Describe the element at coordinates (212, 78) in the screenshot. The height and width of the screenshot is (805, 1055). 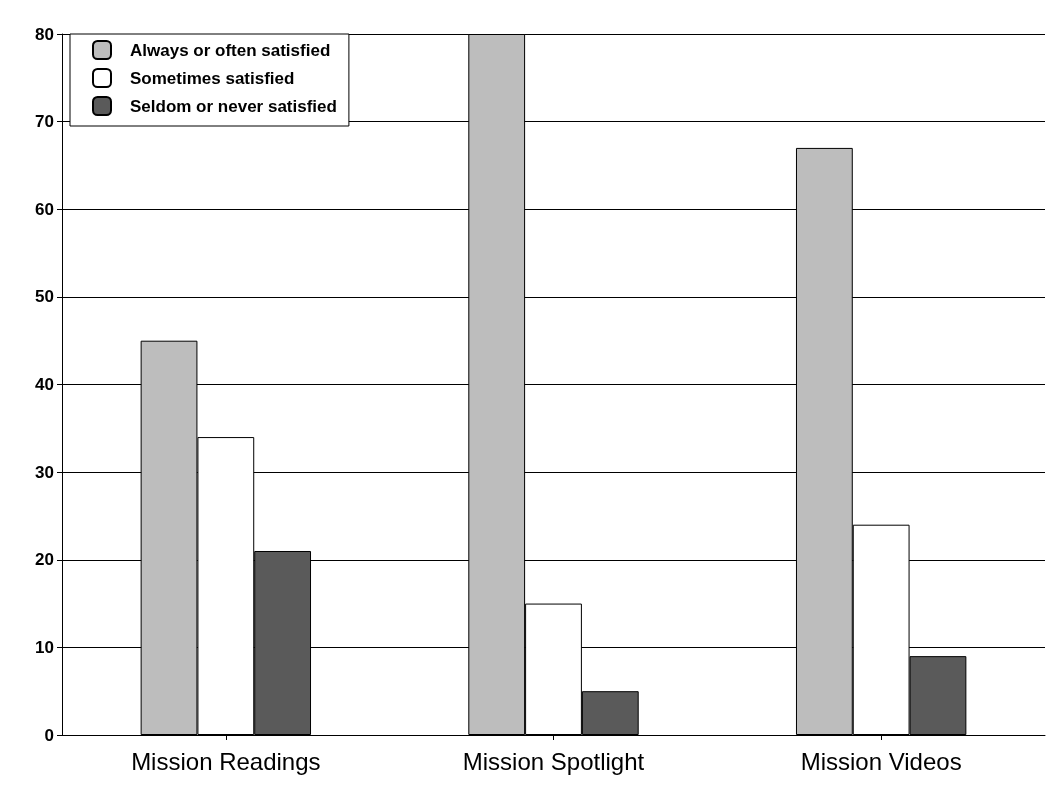
I see `legend-label: Sometimes satisfied` at that location.